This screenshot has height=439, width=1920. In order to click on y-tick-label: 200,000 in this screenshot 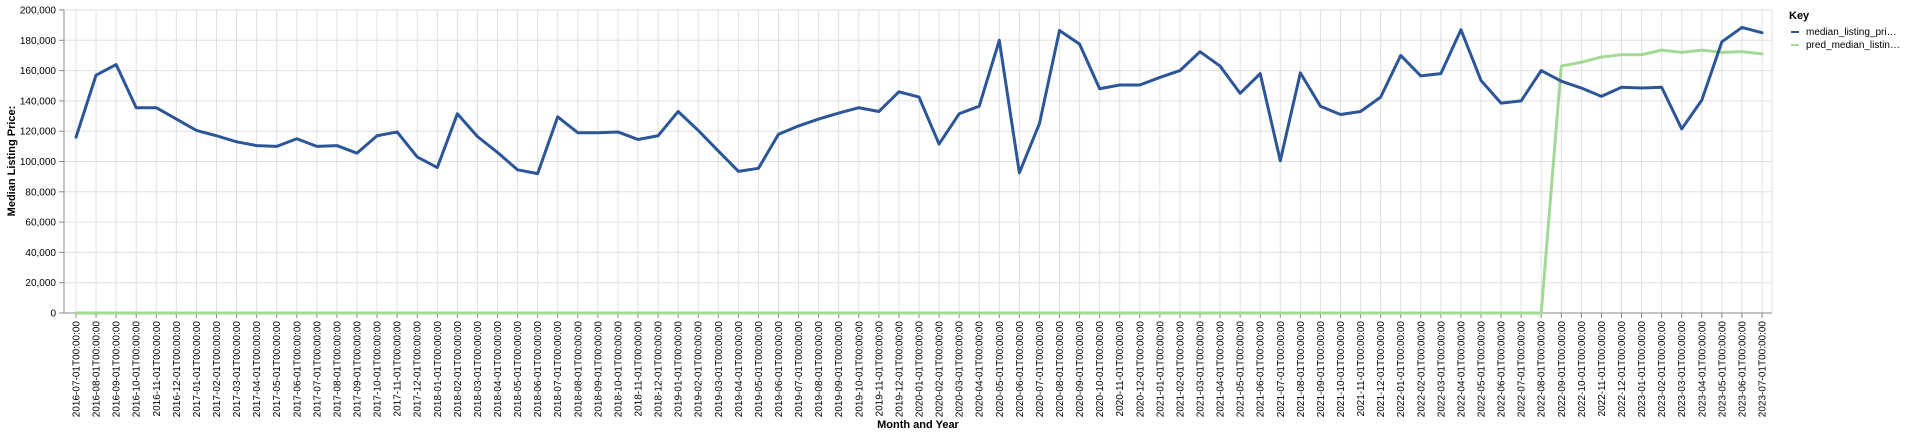, I will do `click(38, 11)`.